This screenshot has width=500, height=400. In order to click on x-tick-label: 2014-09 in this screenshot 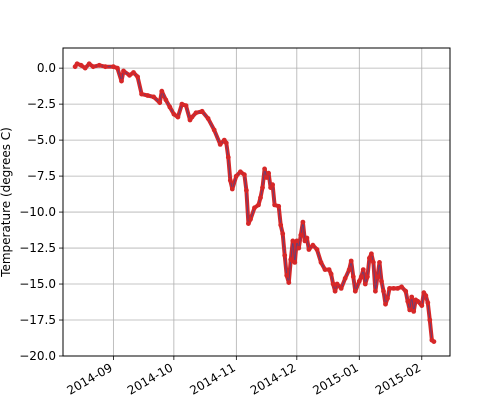, I will do `click(89, 378)`.